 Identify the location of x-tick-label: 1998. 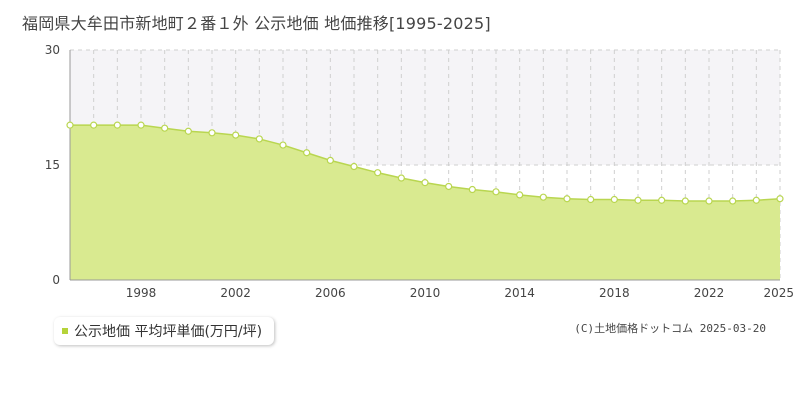
(141, 293).